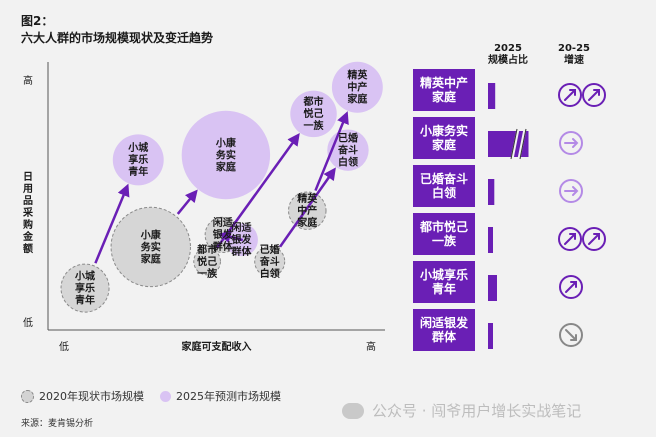 The width and height of the screenshot is (656, 437). Describe the element at coordinates (348, 162) in the screenshot. I see `group-4-forecast-label-line-2: 白领` at that location.